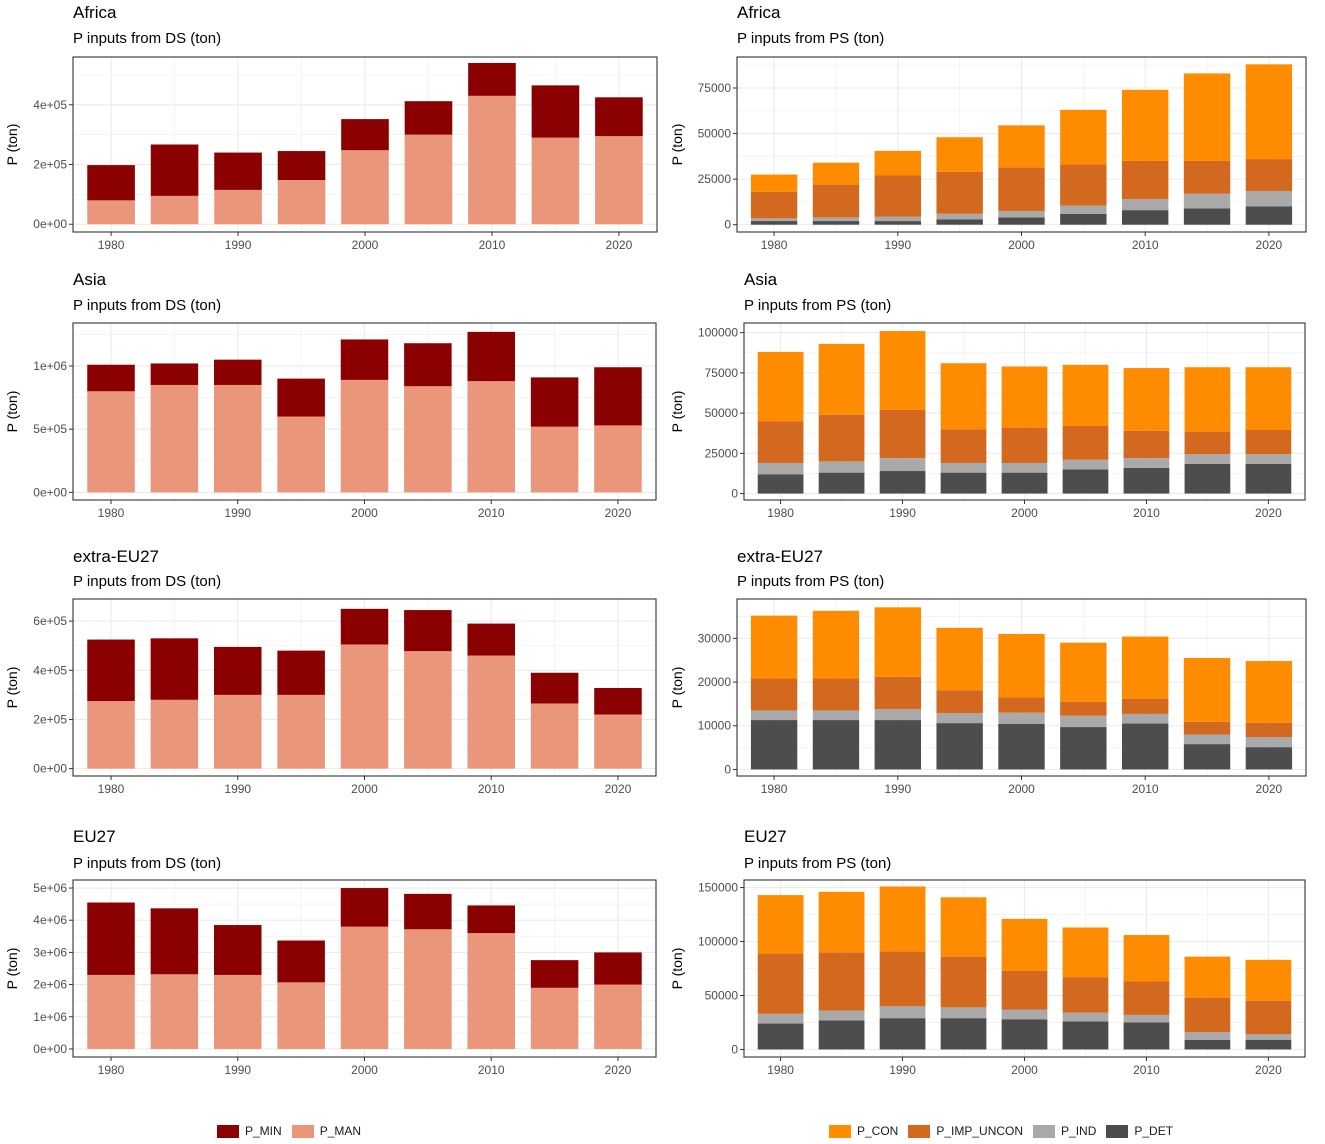  I want to click on legend-label: P_MAN, so click(340, 1131).